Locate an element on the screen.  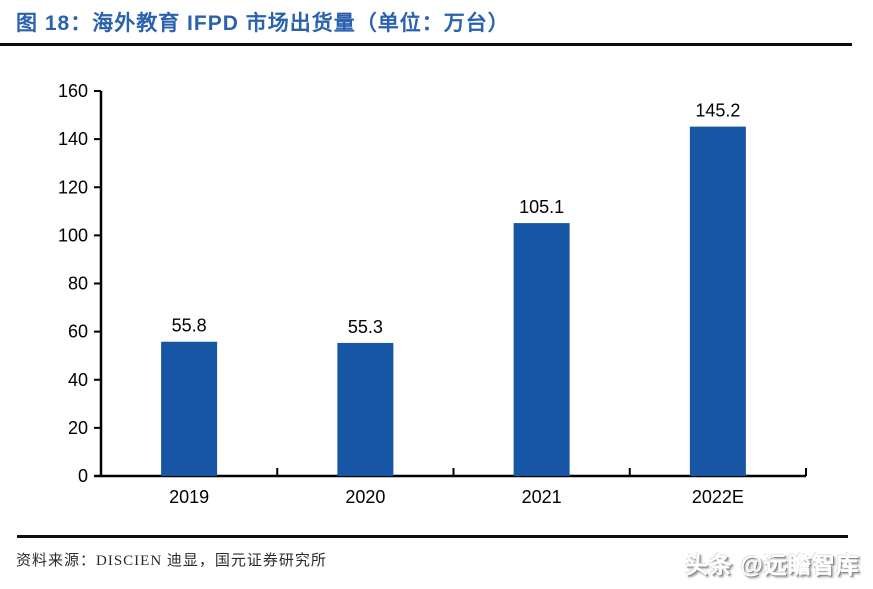
x-category-label: 2021 is located at coordinates (542, 497).